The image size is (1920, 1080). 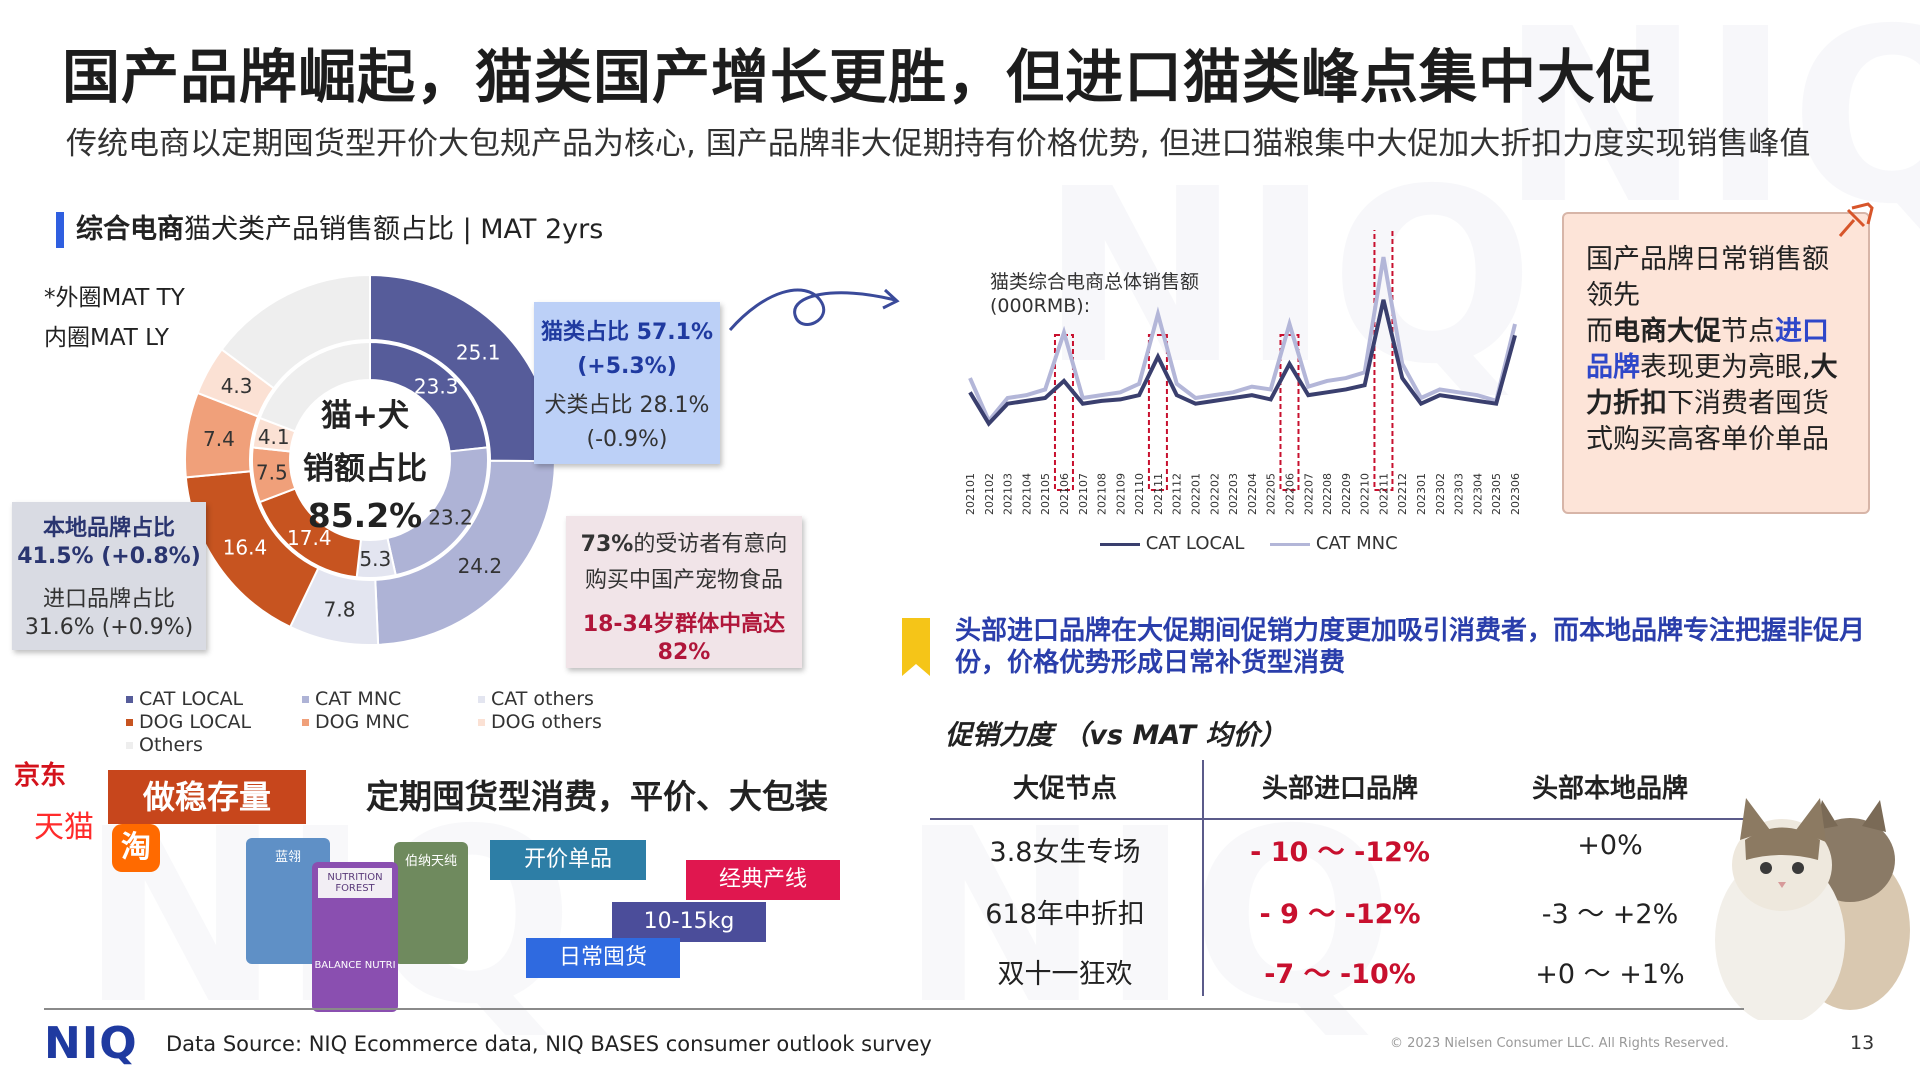 I want to click on peach-l2c: 节点, so click(x=1748, y=331).